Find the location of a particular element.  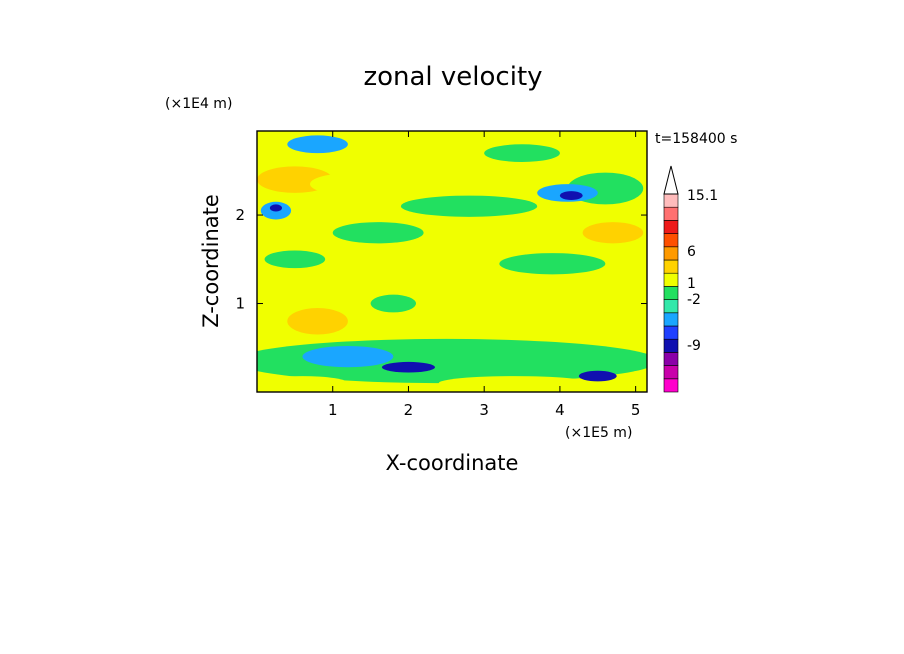

colorbar-label-1: 6 is located at coordinates (691, 252).